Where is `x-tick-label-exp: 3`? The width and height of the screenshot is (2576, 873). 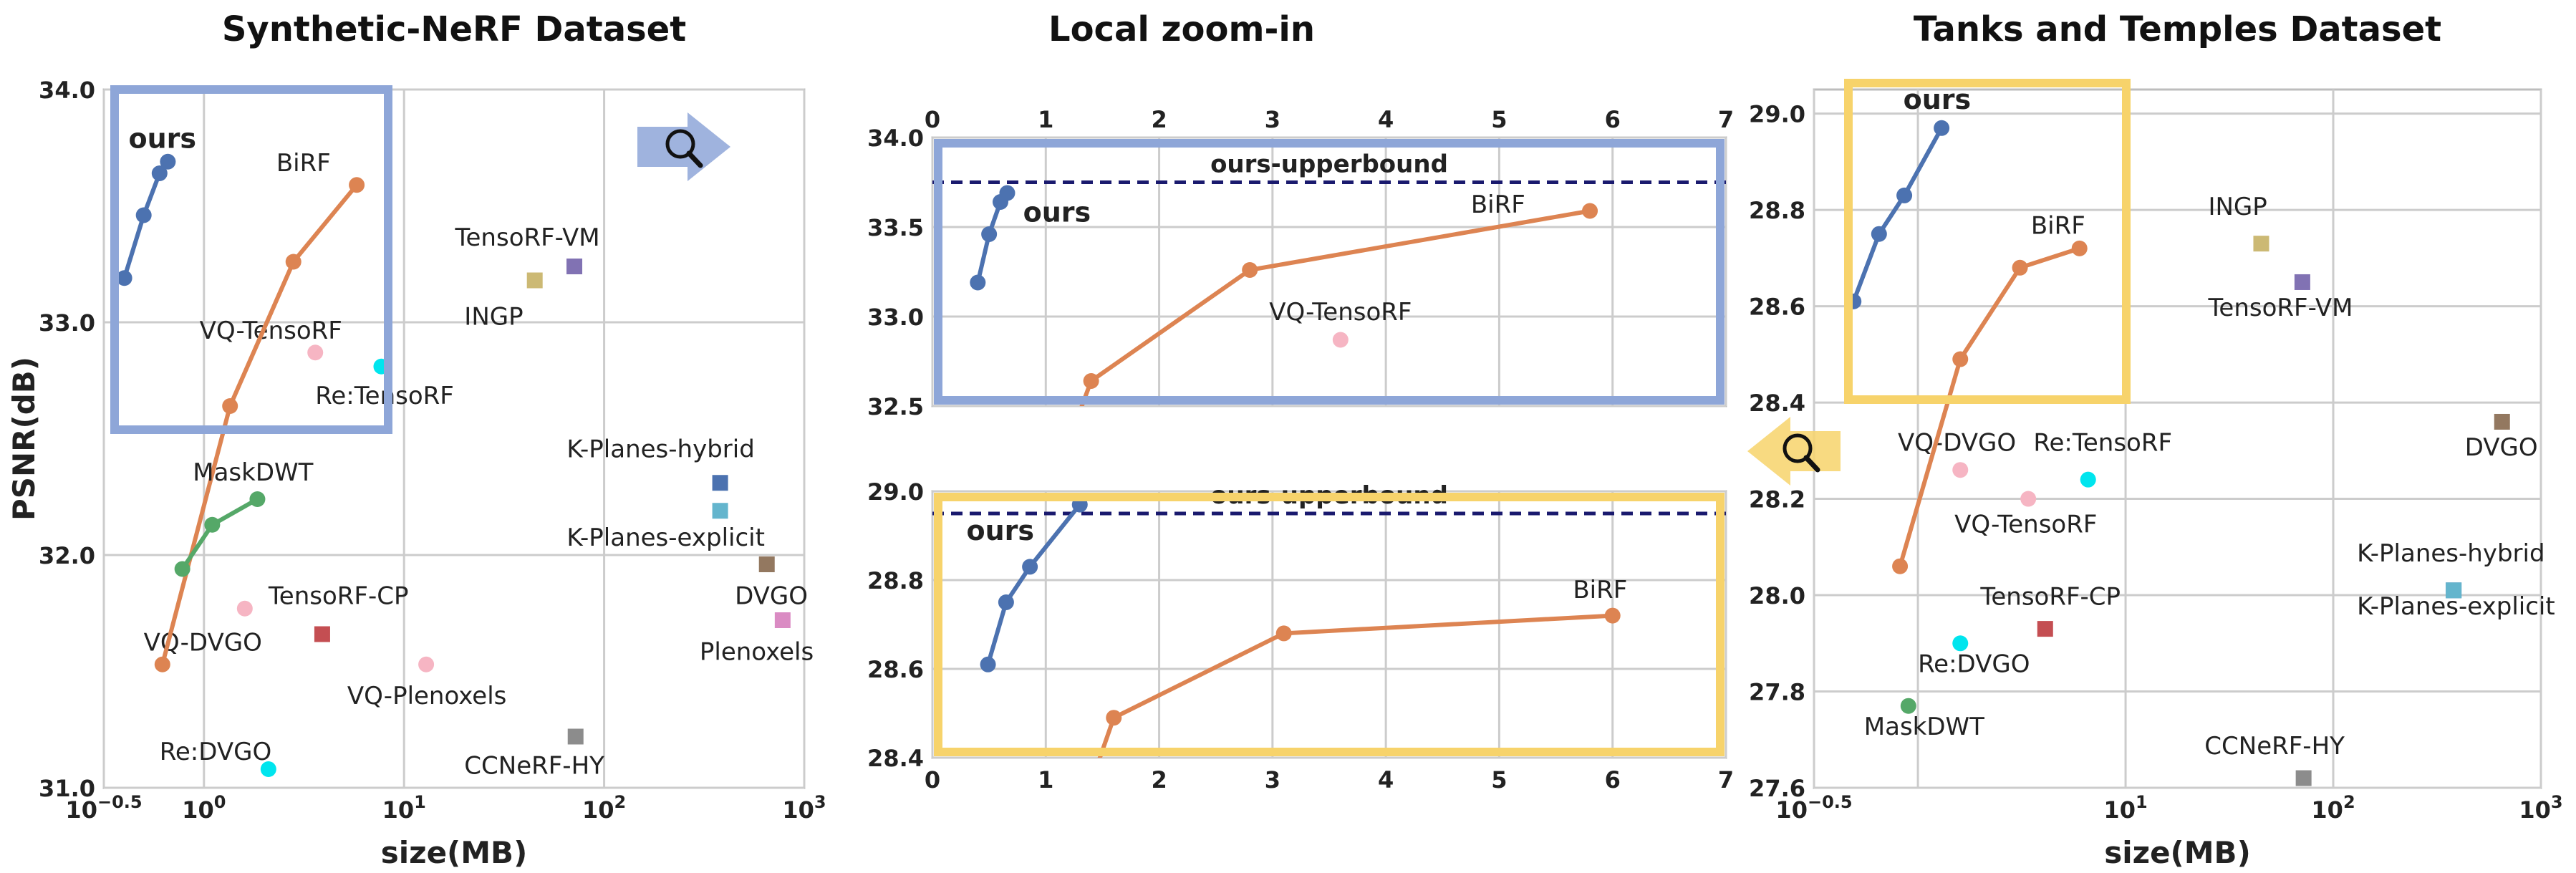
x-tick-label-exp: 3 is located at coordinates (820, 802).